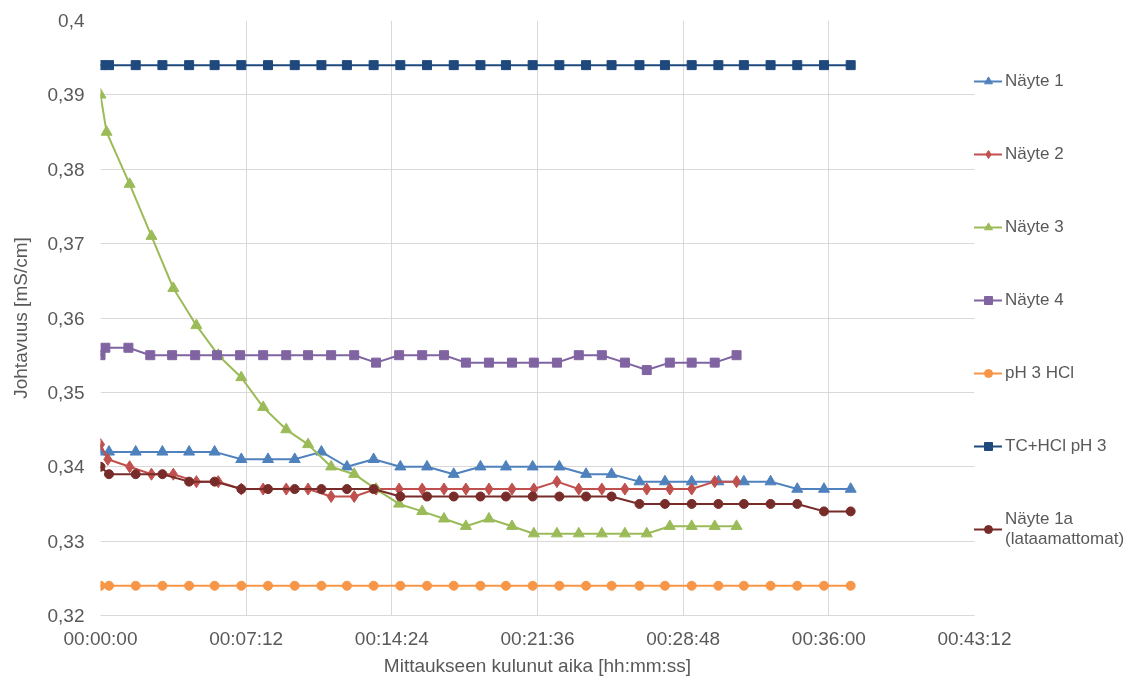 The height and width of the screenshot is (680, 1138). I want to click on x-tick-label: 00:07:12, so click(246, 638).